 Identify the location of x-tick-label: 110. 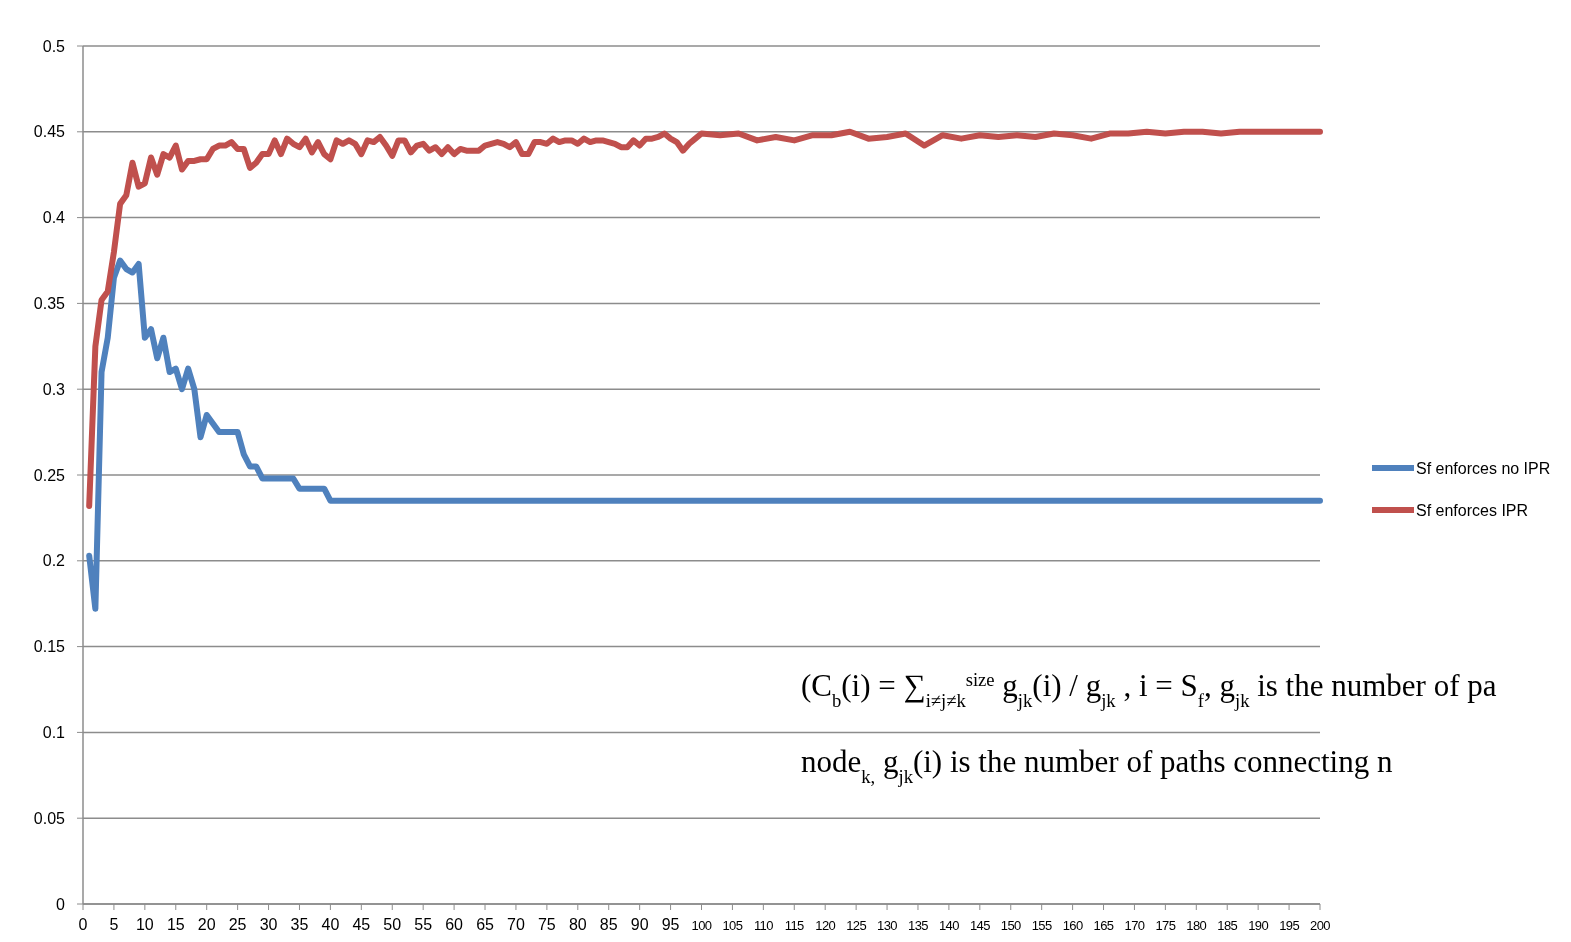
(763, 925).